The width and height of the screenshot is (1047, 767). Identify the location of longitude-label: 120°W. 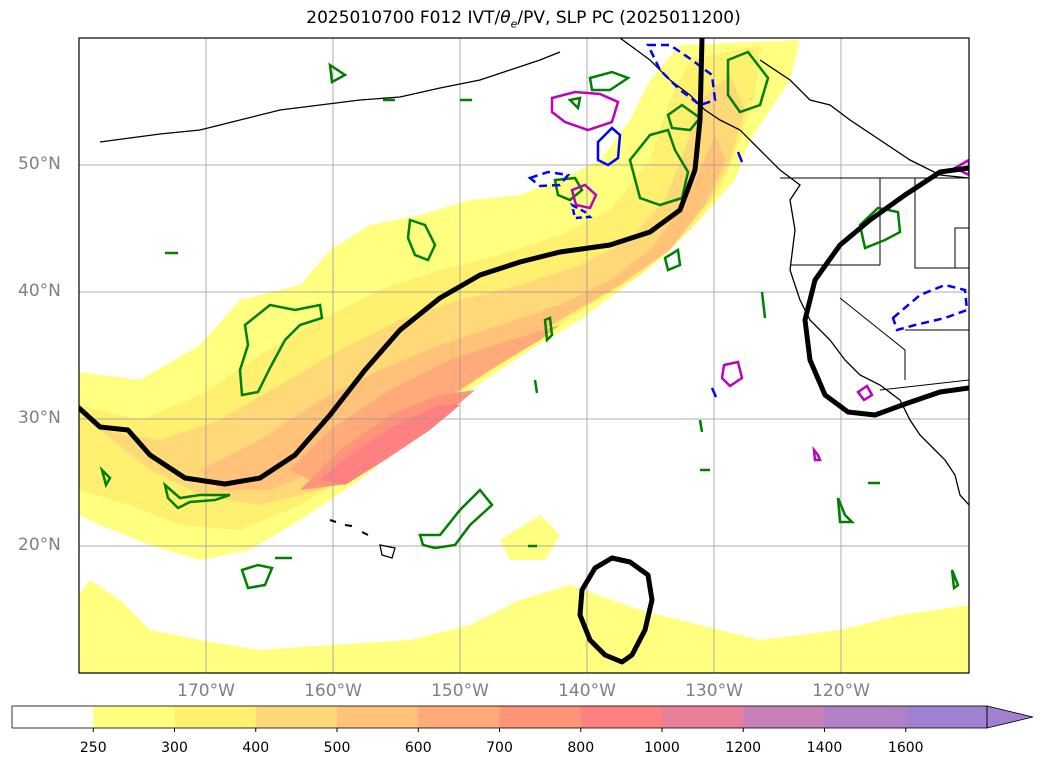
(841, 691).